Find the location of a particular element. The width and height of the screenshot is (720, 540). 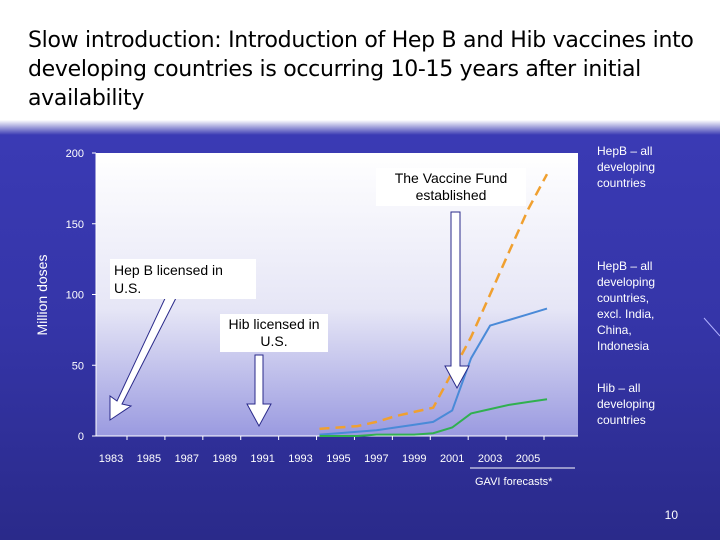

decor-line is located at coordinates (711, 327).